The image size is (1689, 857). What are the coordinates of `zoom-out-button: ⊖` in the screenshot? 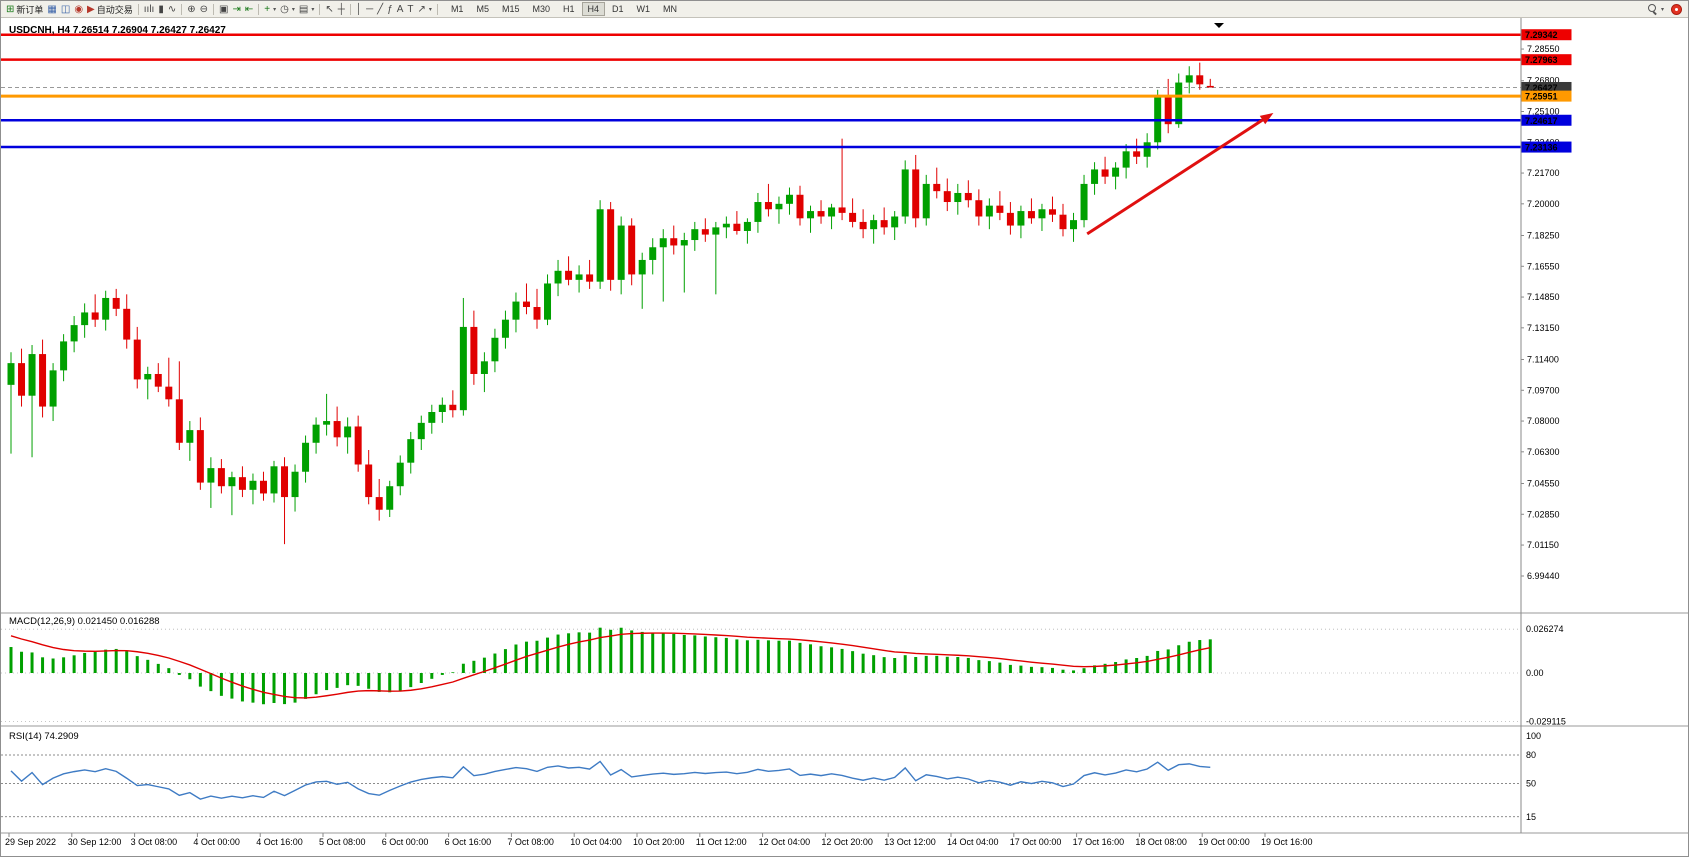 It's located at (204, 9).